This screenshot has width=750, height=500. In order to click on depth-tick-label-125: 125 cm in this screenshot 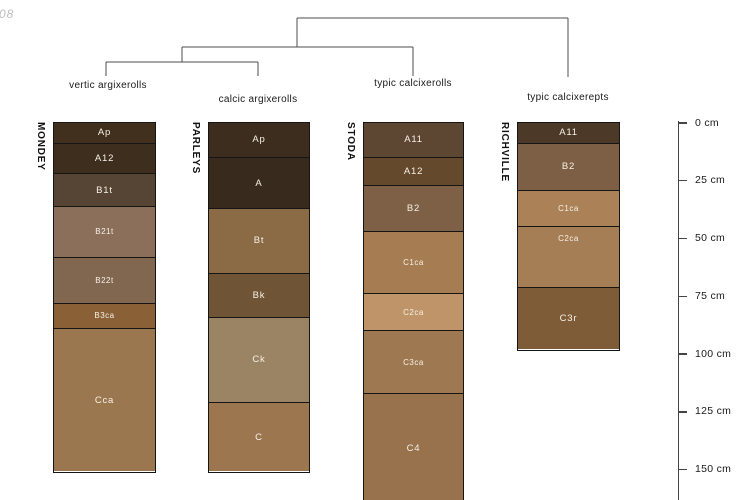, I will do `click(713, 411)`.